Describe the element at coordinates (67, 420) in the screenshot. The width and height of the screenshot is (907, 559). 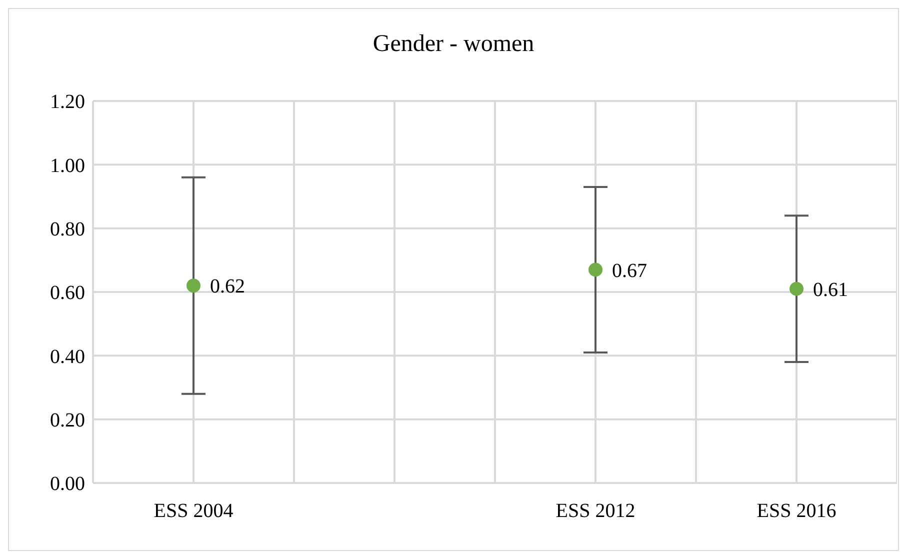
I see `y-tick-label: 0.20` at that location.